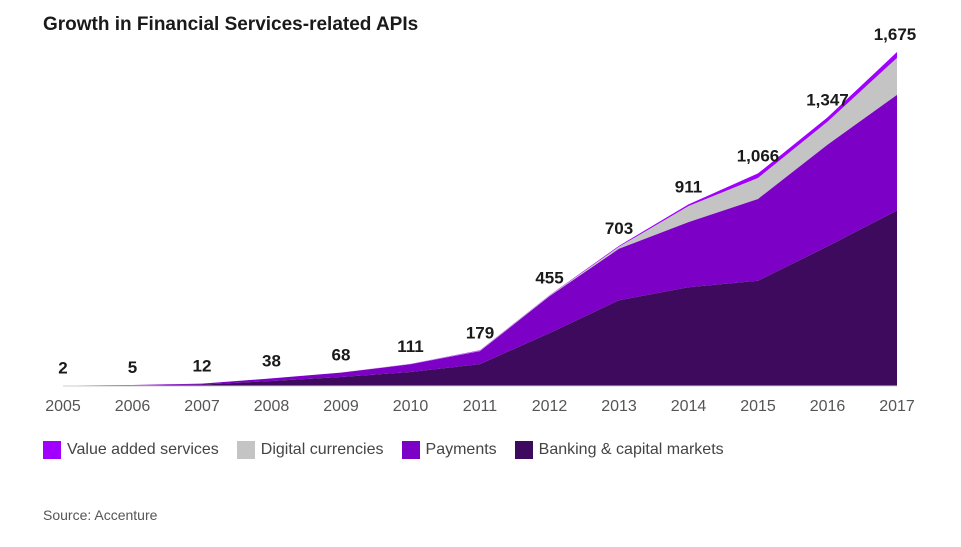 The height and width of the screenshot is (547, 961). What do you see at coordinates (272, 406) in the screenshot?
I see `x-tick-label: 2008` at bounding box center [272, 406].